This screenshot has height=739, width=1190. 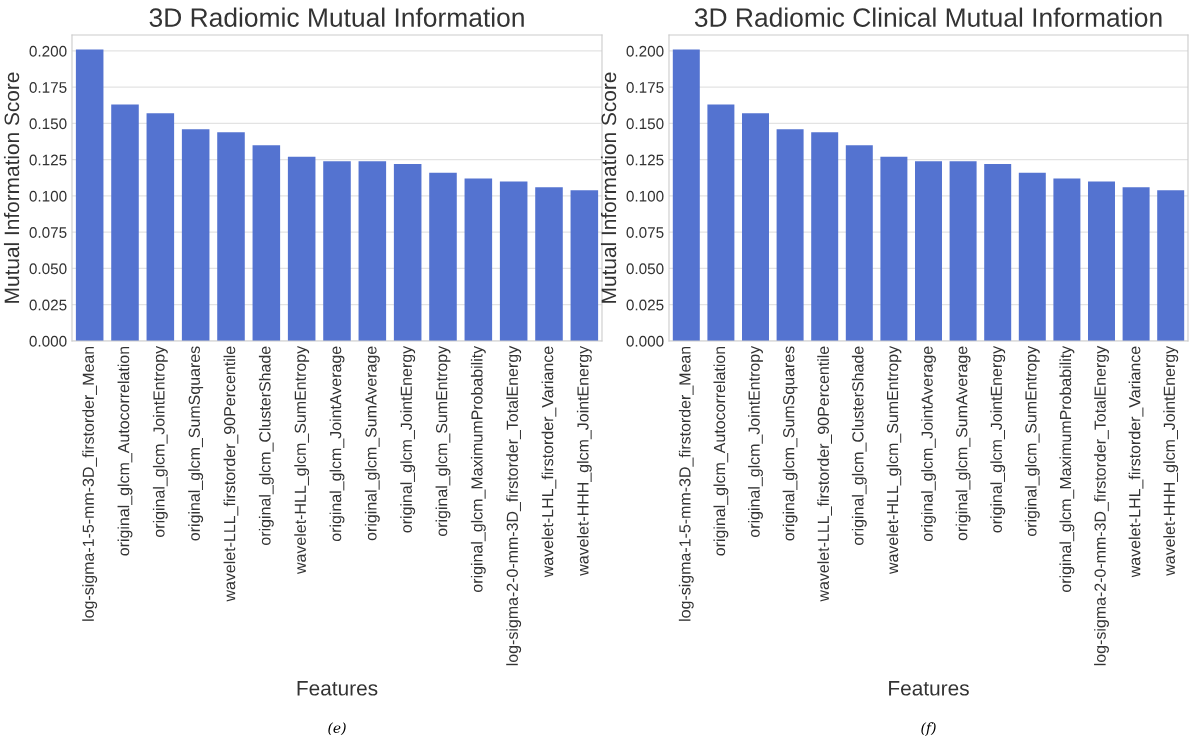 What do you see at coordinates (337, 728) in the screenshot?
I see `text: (e)` at bounding box center [337, 728].